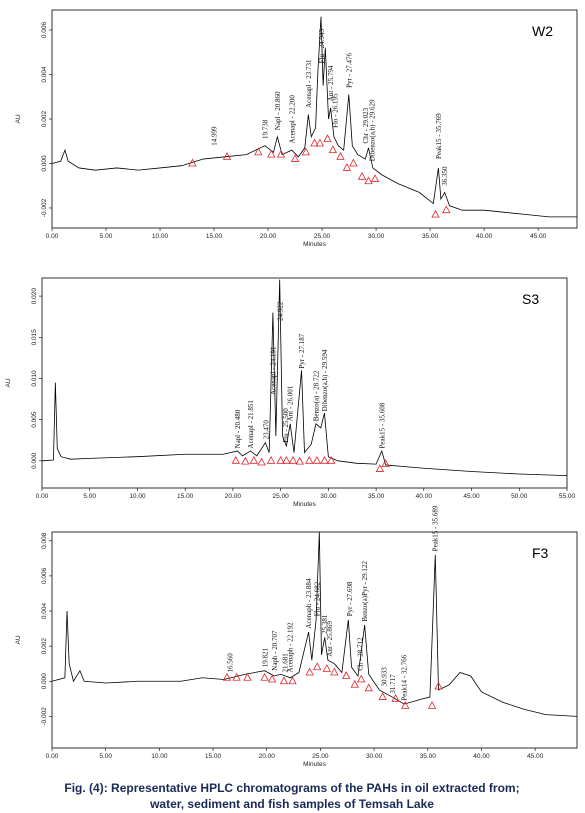 The image size is (585, 813). What do you see at coordinates (393, 684) in the screenshot?
I see `peak-label: 31.717` at bounding box center [393, 684].